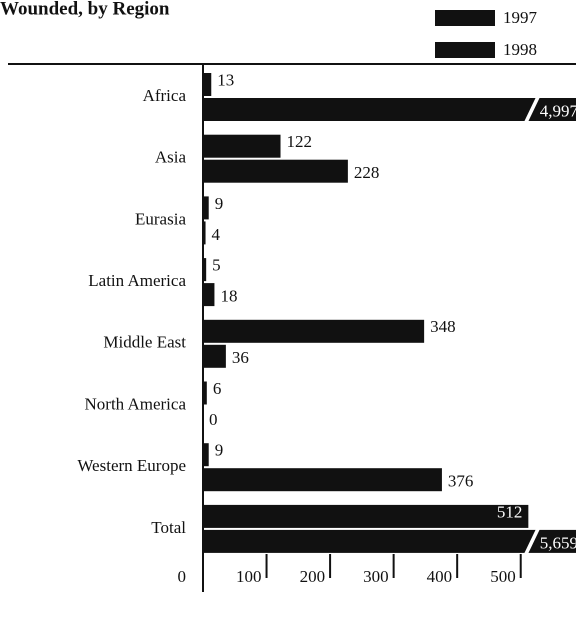 The width and height of the screenshot is (576, 617). What do you see at coordinates (160, 218) in the screenshot?
I see `category-label: Eurasia` at bounding box center [160, 218].